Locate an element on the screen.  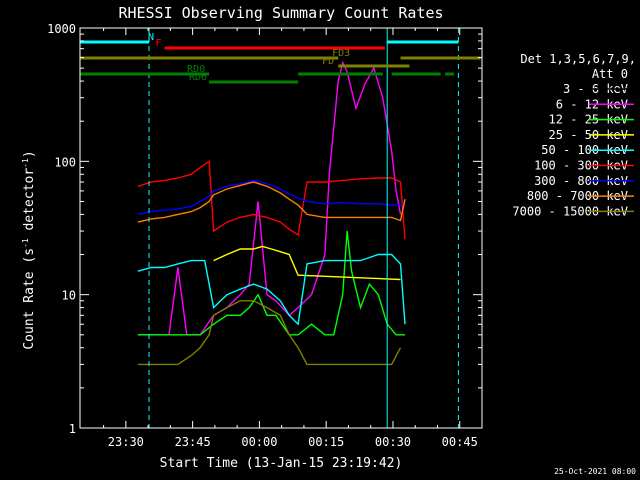
x-tick-label: 00:00 is located at coordinates (259, 442).